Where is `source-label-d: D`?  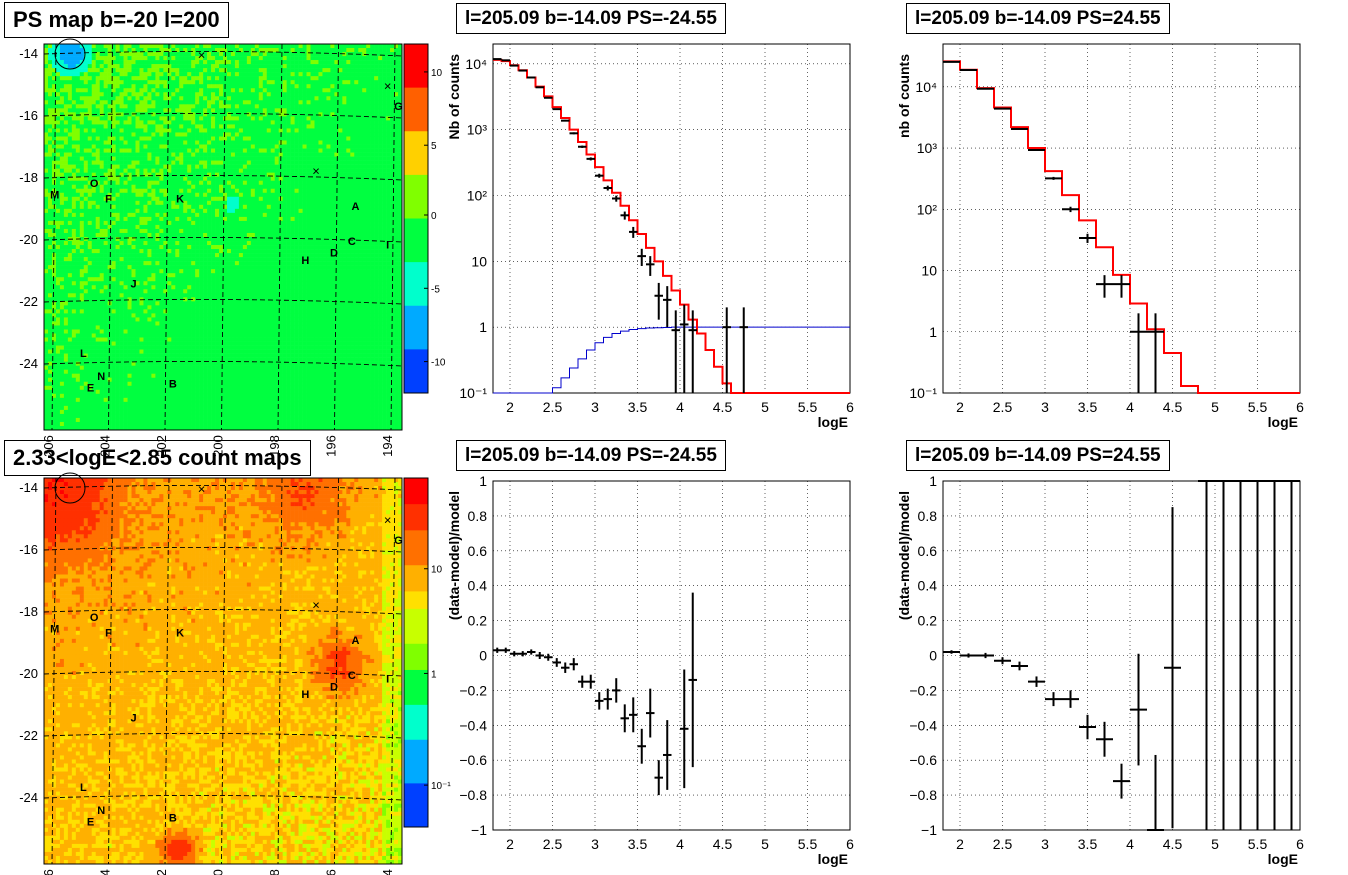
source-label-d: D is located at coordinates (334, 253).